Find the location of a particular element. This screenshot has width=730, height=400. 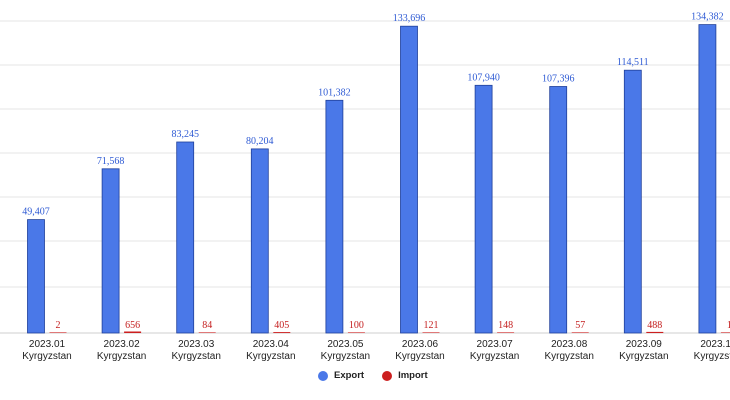

export-value-label-1: 49,407 is located at coordinates (36, 212).